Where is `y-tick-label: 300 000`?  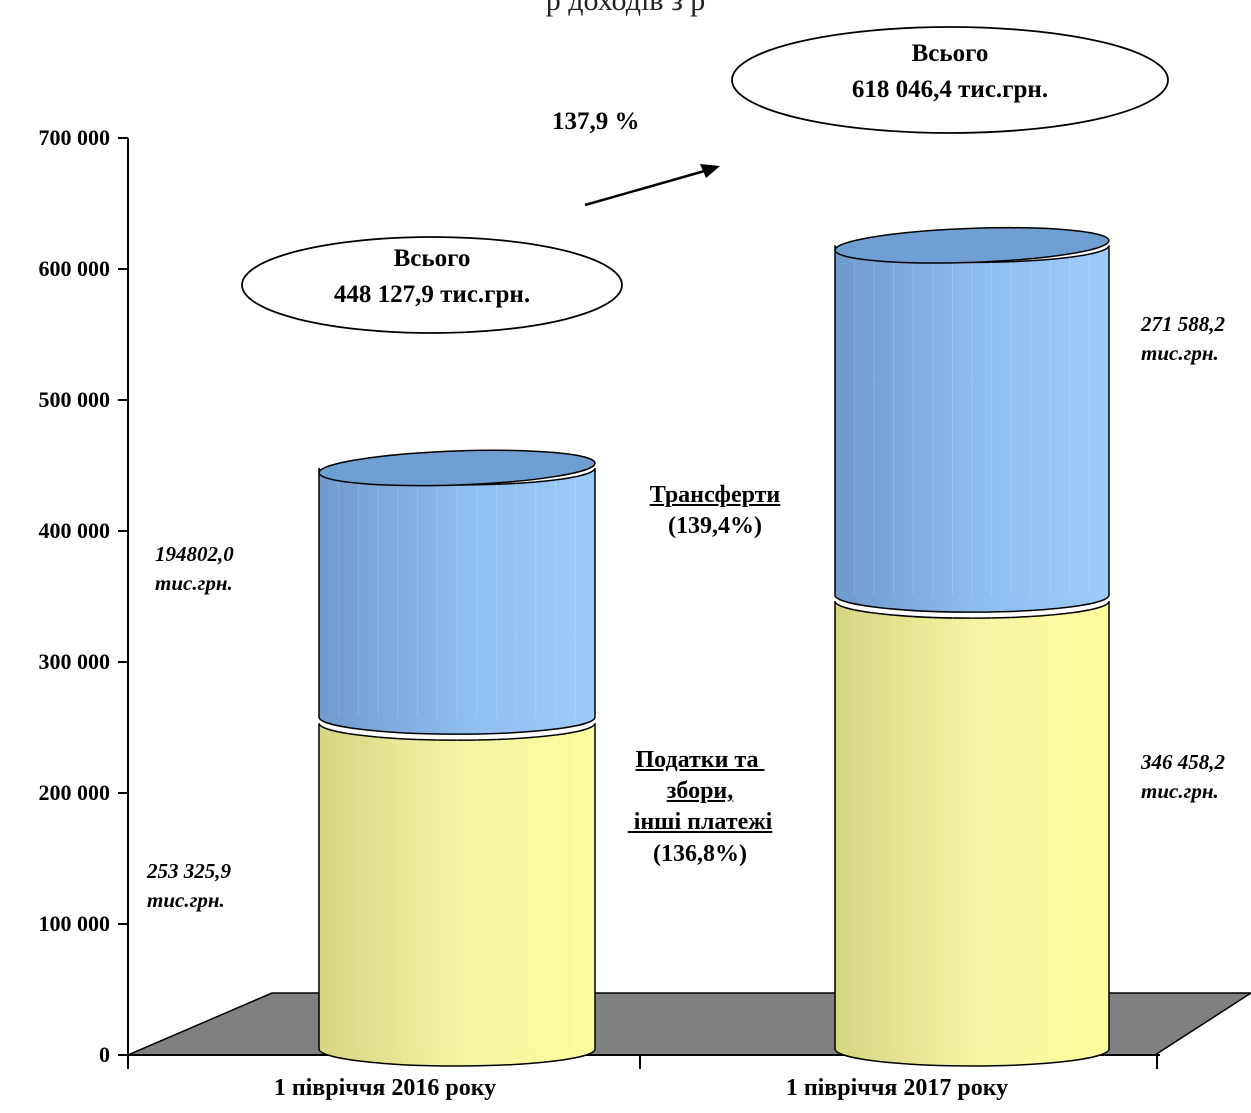
y-tick-label: 300 000 is located at coordinates (74, 661).